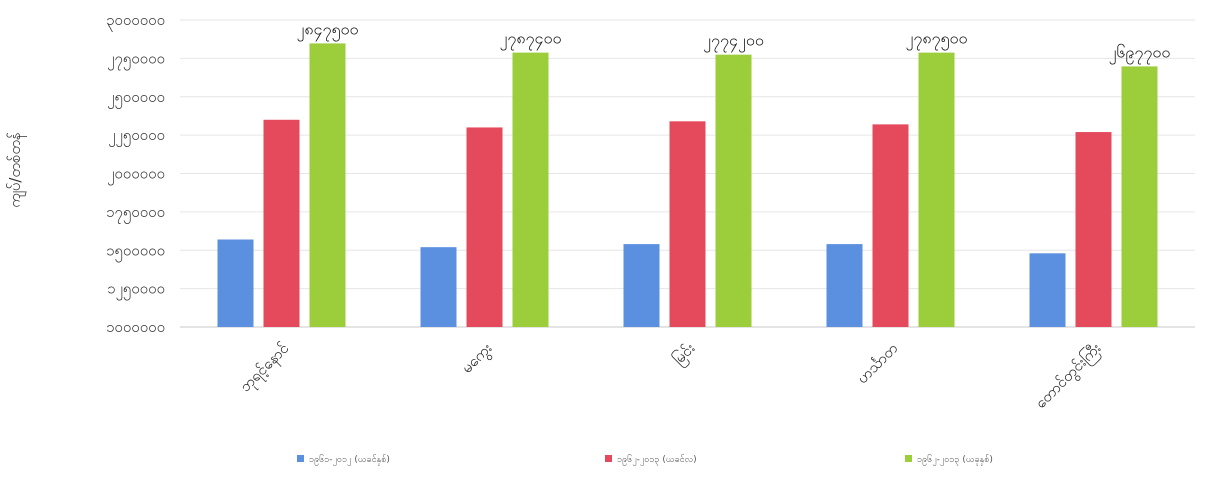 The width and height of the screenshot is (1213, 488). What do you see at coordinates (684, 354) in the screenshot?
I see `x-category-label: မြင်း` at bounding box center [684, 354].